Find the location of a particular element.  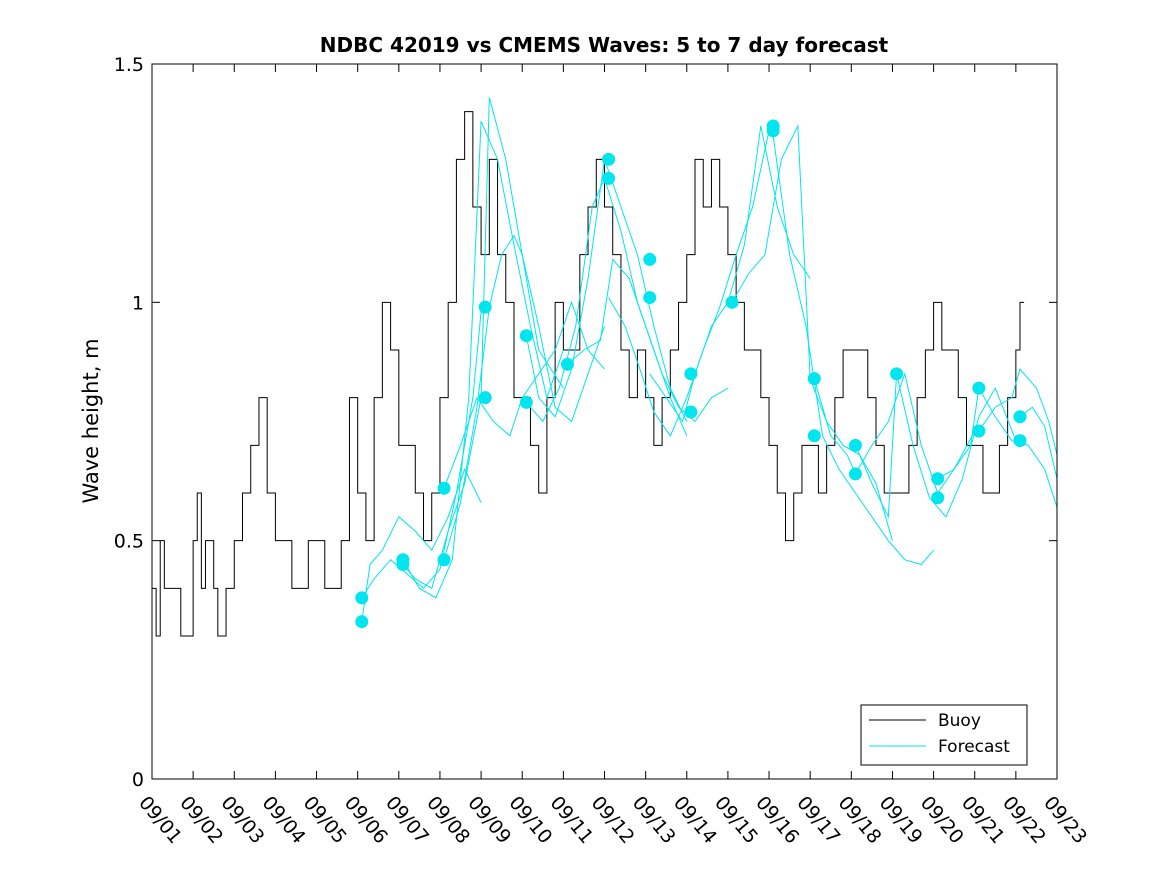

y-tick-label: 0 is located at coordinates (138, 780).